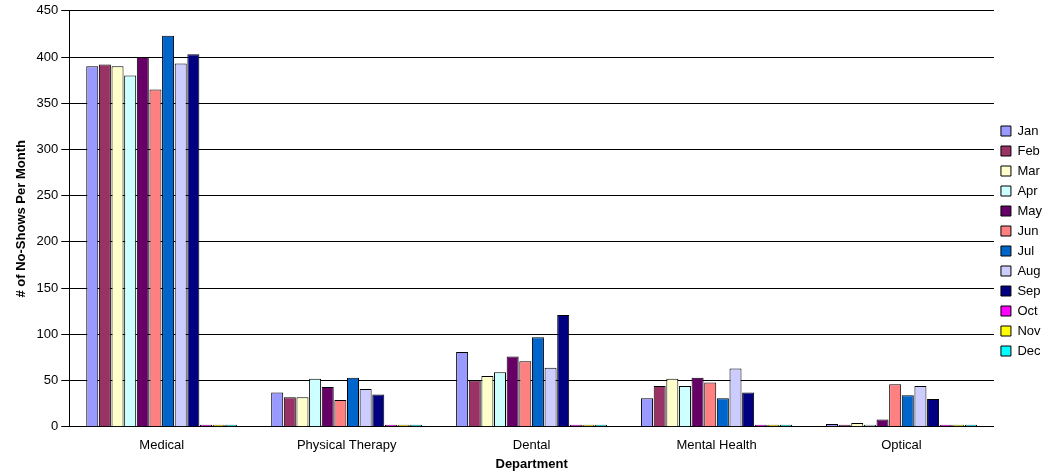 This screenshot has height=476, width=1062. I want to click on y-tick-label: 400, so click(47, 56).